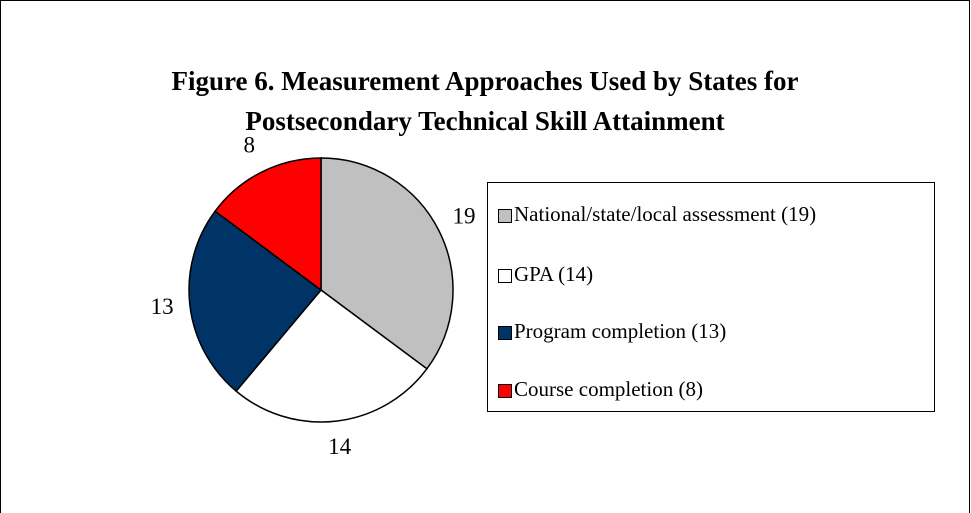 The width and height of the screenshot is (971, 513). Describe the element at coordinates (608, 389) in the screenshot. I see `legend-label: Course completion (8)` at that location.